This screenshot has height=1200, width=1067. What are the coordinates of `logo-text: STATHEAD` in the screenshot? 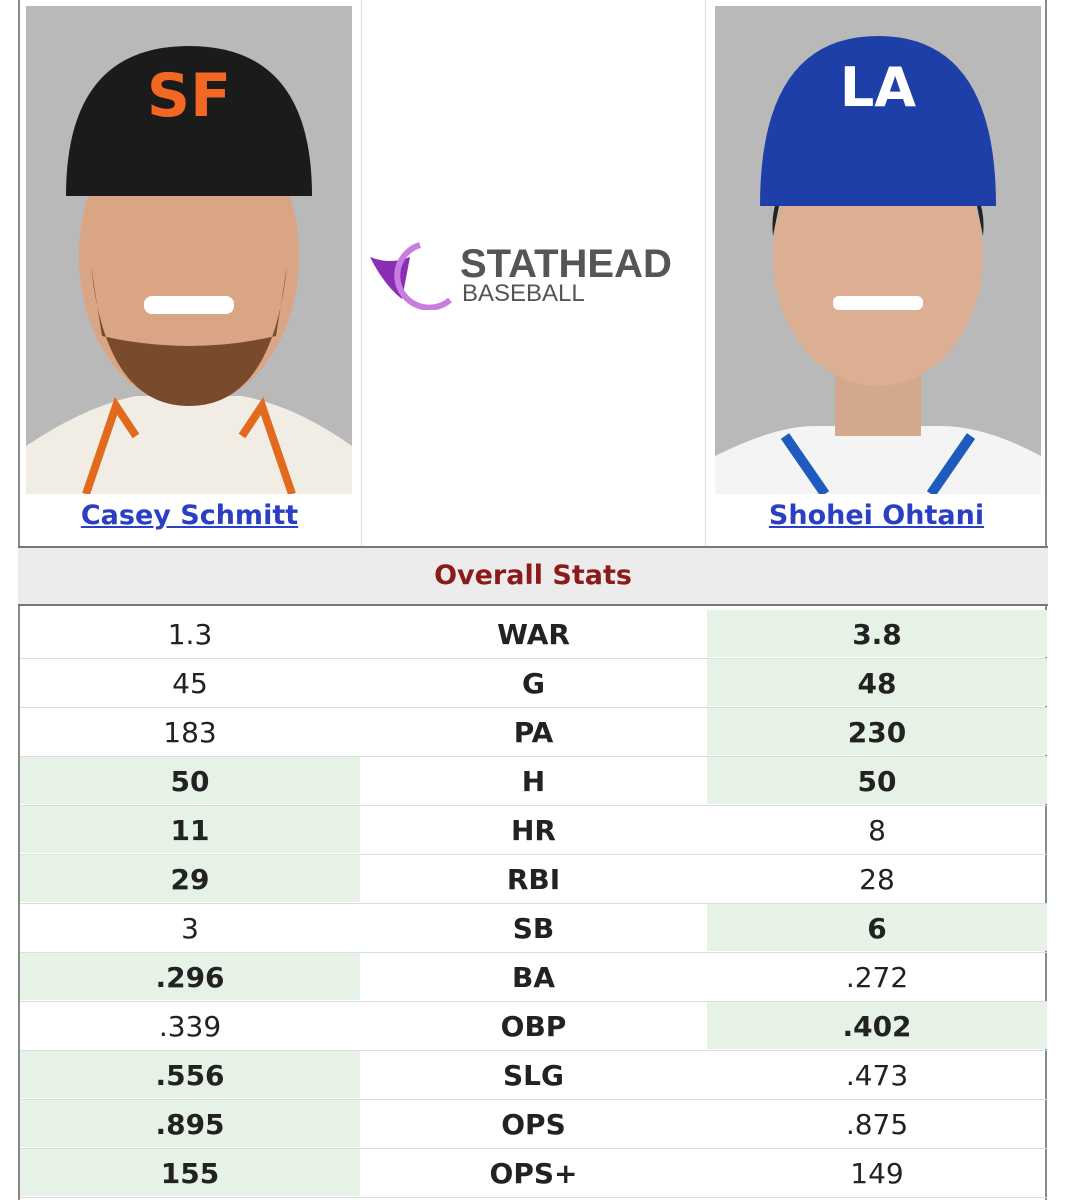 It's located at (566, 264).